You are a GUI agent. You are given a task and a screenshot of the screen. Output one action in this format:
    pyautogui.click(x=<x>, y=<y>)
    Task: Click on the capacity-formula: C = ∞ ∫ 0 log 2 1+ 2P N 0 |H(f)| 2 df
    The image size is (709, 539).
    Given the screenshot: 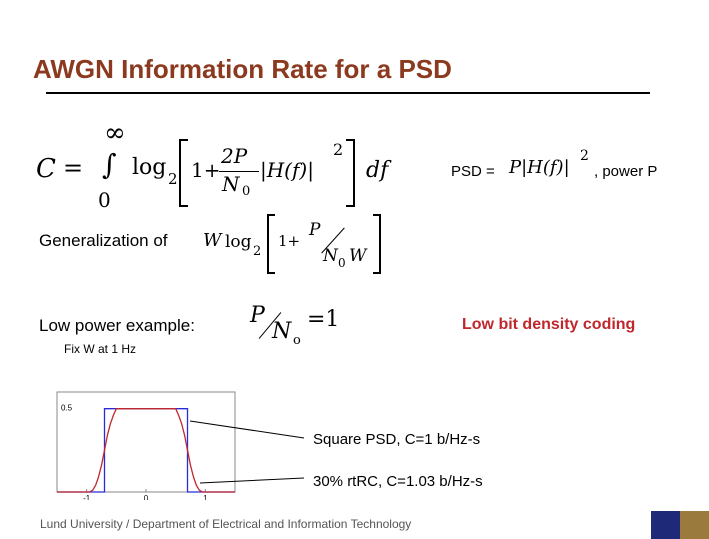 What is the action you would take?
    pyautogui.click(x=221, y=168)
    